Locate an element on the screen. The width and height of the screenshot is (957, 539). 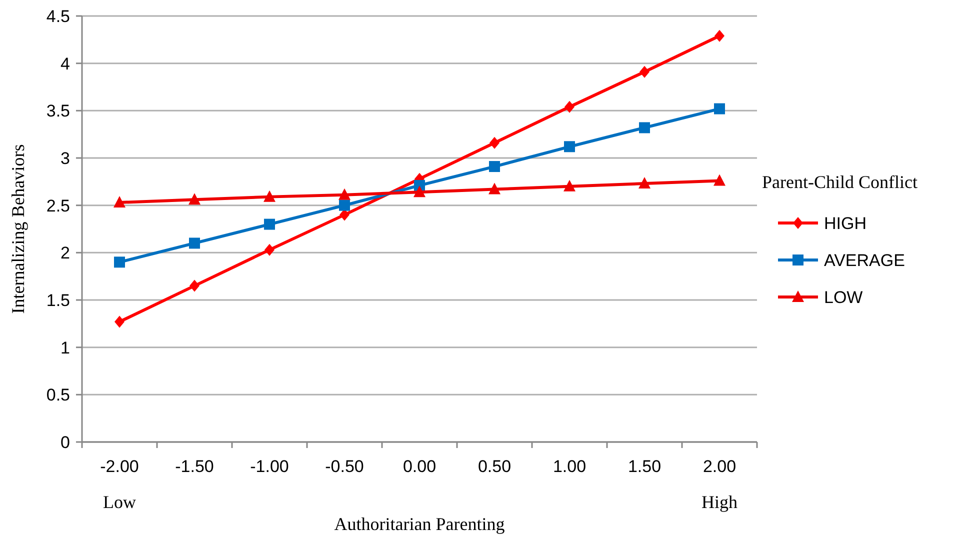
x-tick-label: -2.00 is located at coordinates (119, 466).